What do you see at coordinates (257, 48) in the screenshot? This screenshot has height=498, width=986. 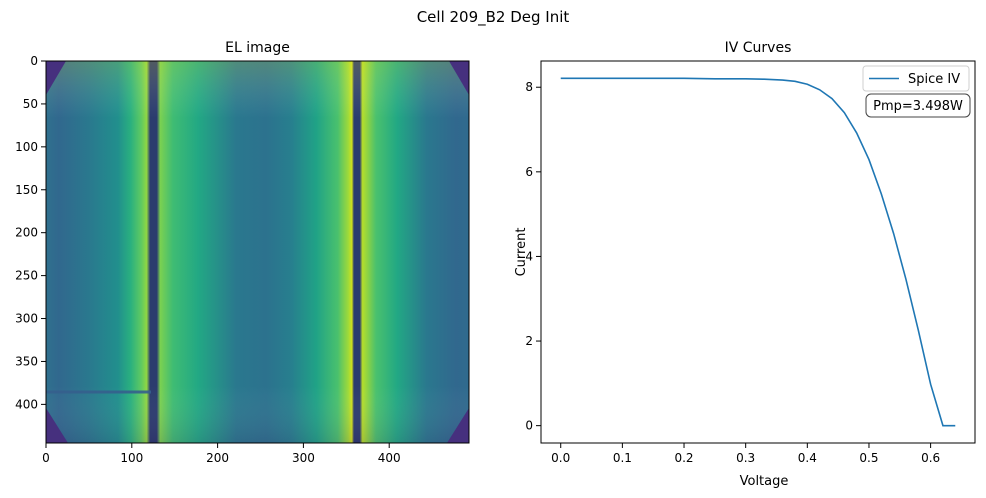 I see `el-image-title: EL image` at bounding box center [257, 48].